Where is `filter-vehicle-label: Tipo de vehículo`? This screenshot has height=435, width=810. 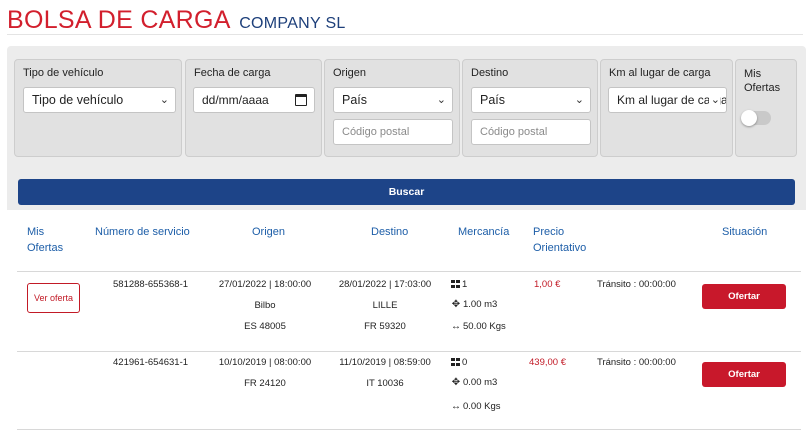 filter-vehicle-label: Tipo de vehículo is located at coordinates (63, 73).